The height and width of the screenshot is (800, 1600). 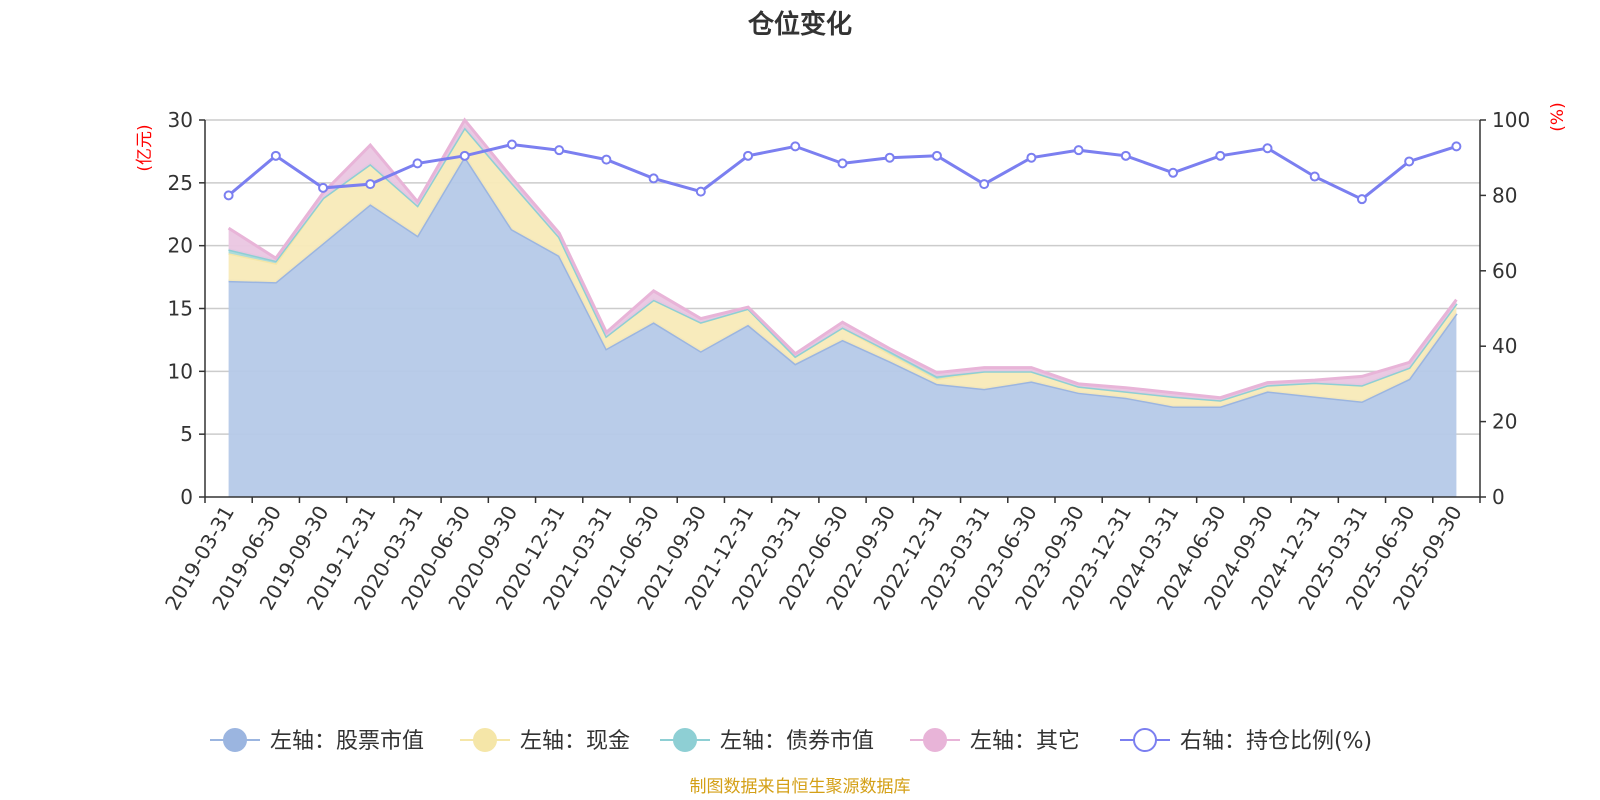 I want to click on legend-label: 左轴：其它, so click(x=1025, y=741).